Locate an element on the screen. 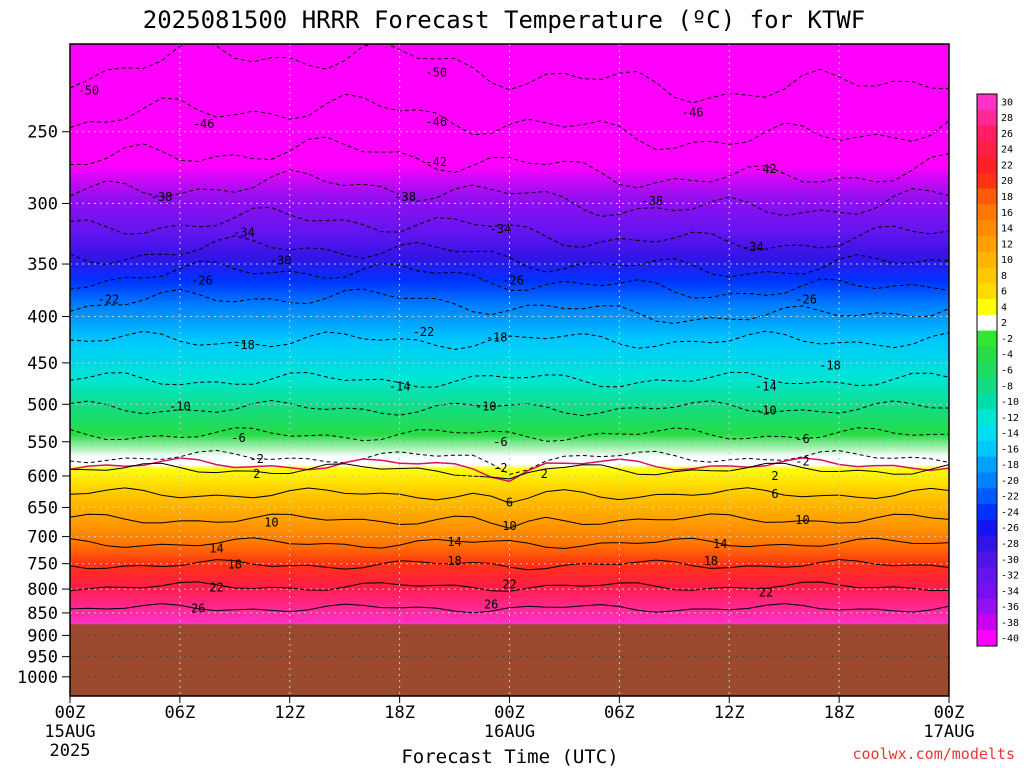  colorbar-label: -20 is located at coordinates (1010, 481).